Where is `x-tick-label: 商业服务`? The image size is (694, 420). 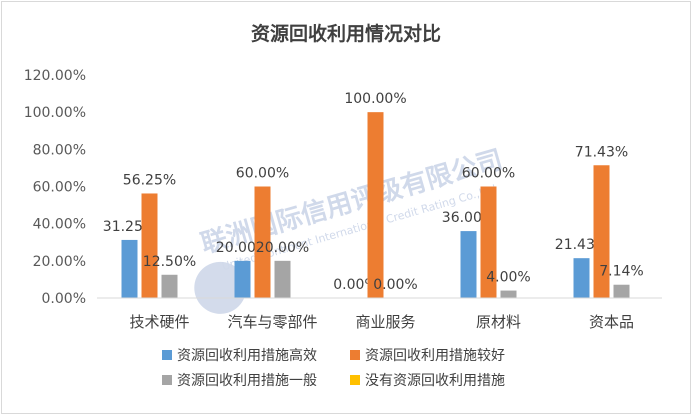
x-tick-label: 商业服务 is located at coordinates (385, 322).